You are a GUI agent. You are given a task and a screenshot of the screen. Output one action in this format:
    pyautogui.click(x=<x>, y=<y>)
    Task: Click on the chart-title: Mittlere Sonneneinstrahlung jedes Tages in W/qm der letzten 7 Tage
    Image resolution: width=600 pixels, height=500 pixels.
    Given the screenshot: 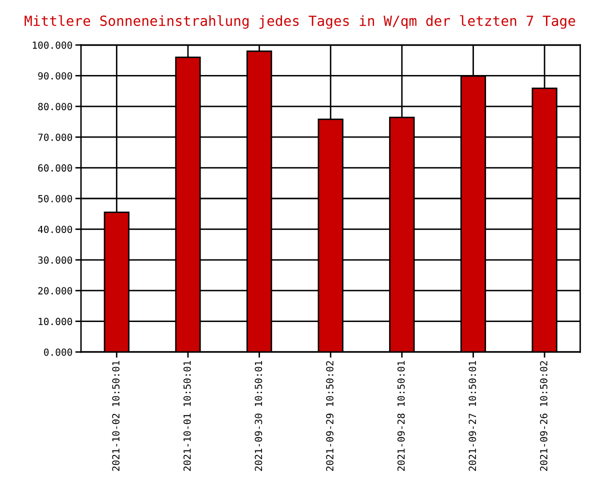 What is the action you would take?
    pyautogui.click(x=300, y=22)
    